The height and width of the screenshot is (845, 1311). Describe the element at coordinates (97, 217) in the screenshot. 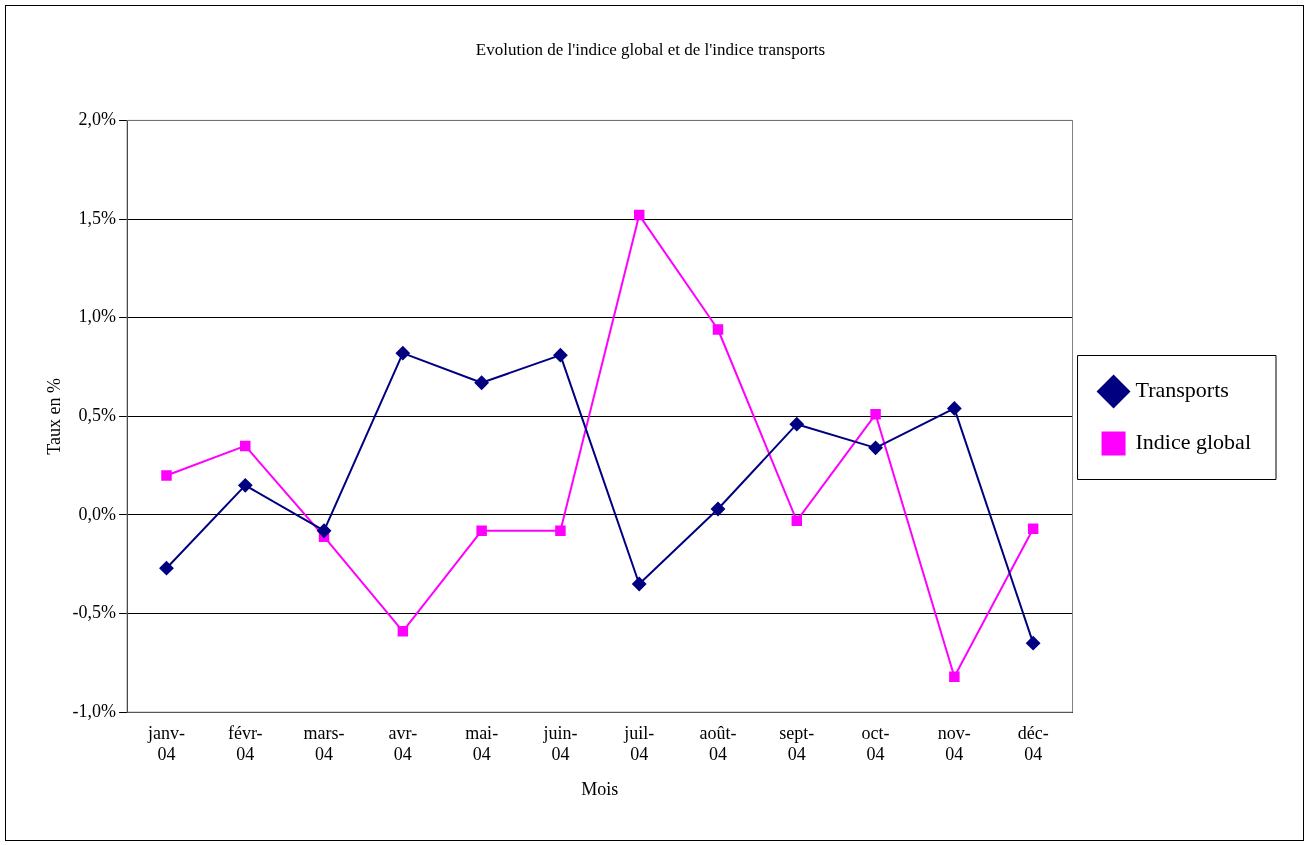

I see `y-tick-label: 1,5%` at that location.